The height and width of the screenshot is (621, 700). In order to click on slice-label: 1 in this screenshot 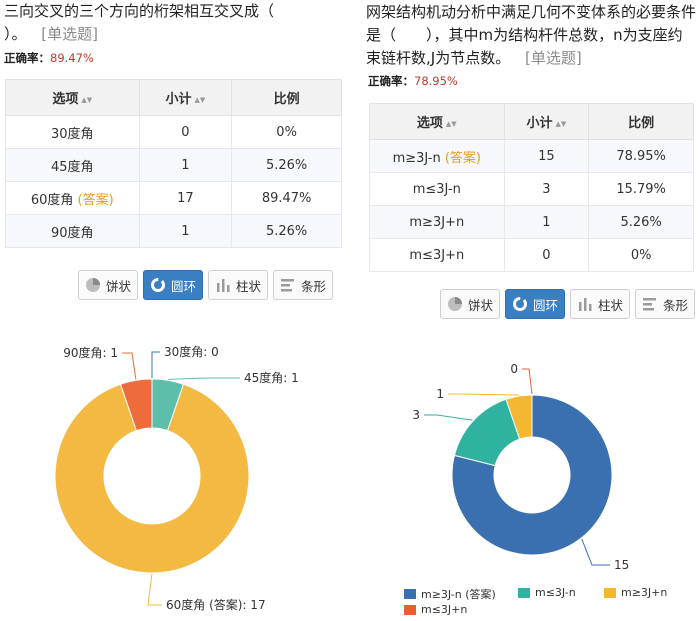, I will do `click(440, 394)`.